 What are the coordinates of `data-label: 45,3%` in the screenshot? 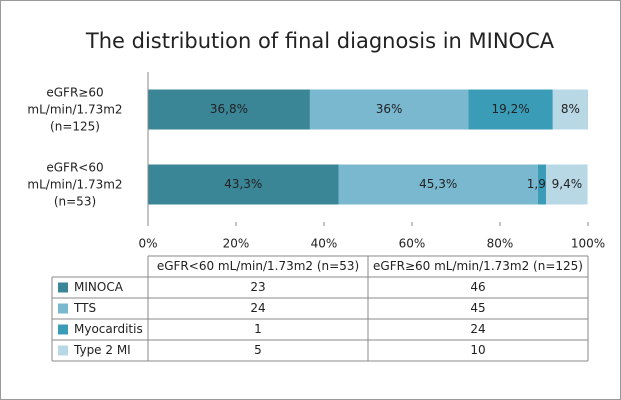 It's located at (438, 184).